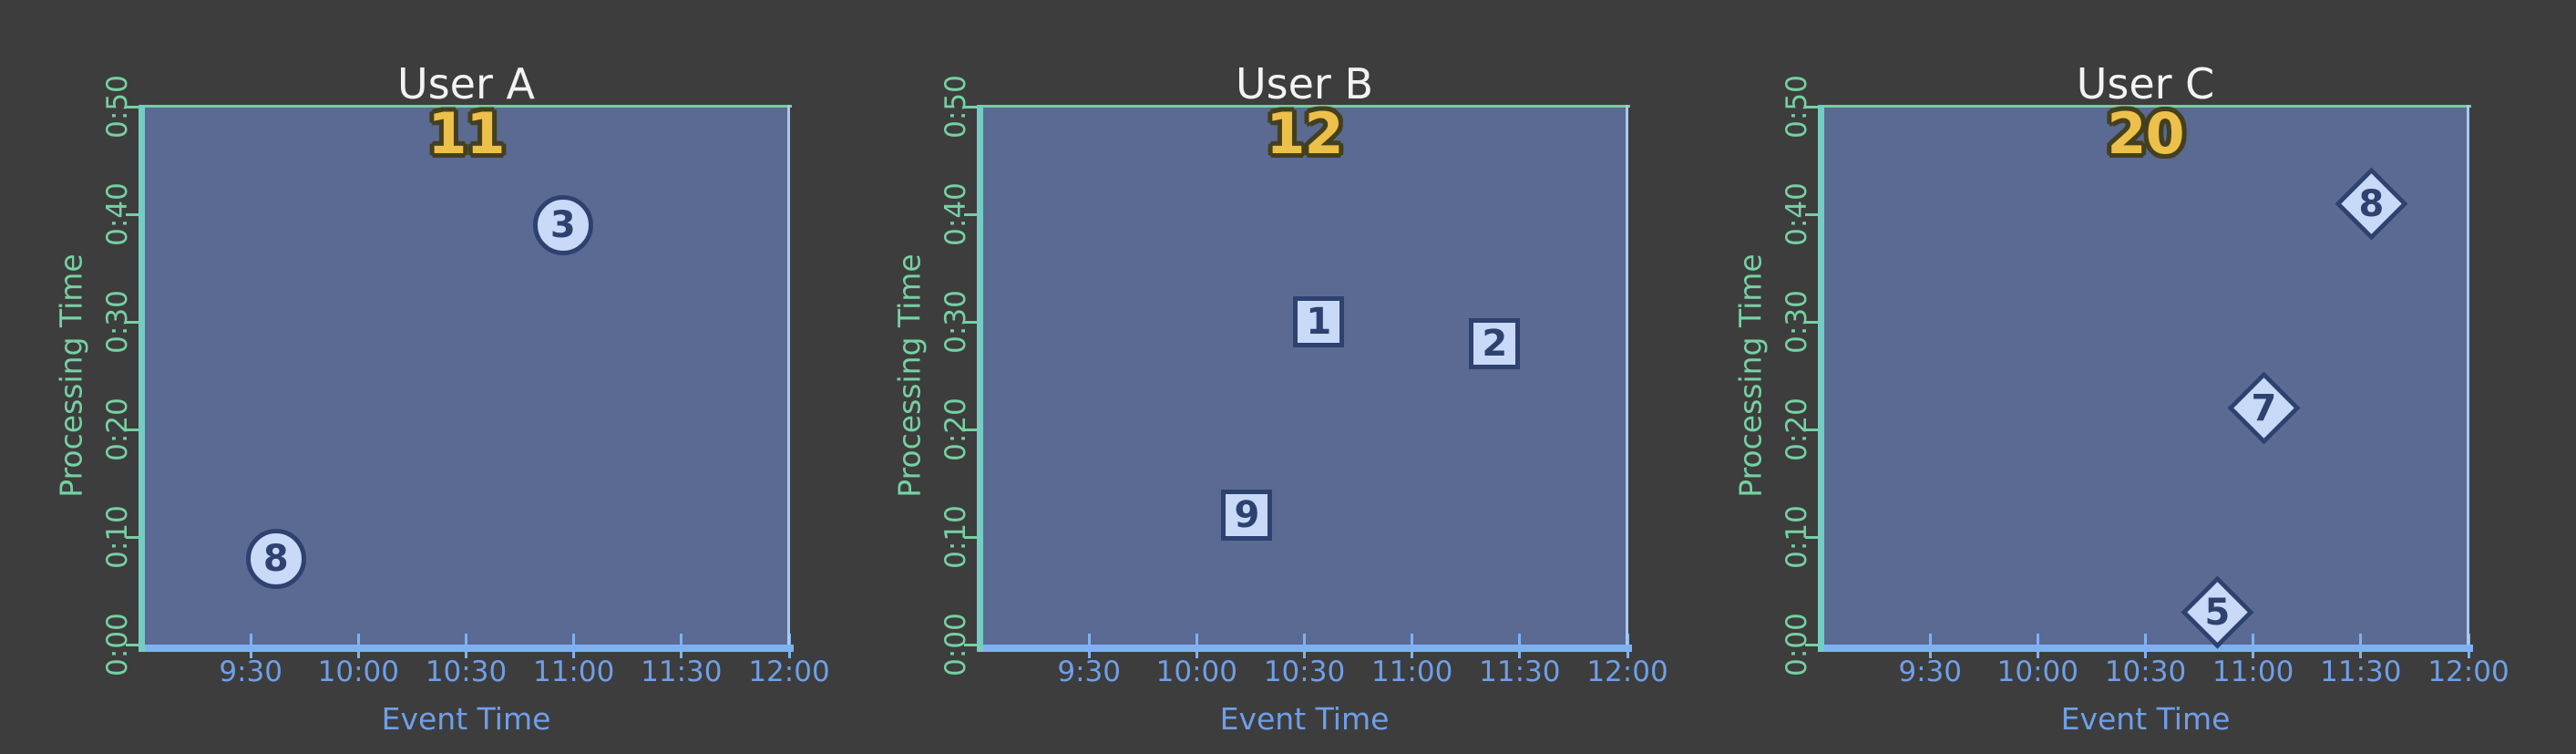 The width and height of the screenshot is (2576, 754). I want to click on marker-value: 9, so click(1247, 515).